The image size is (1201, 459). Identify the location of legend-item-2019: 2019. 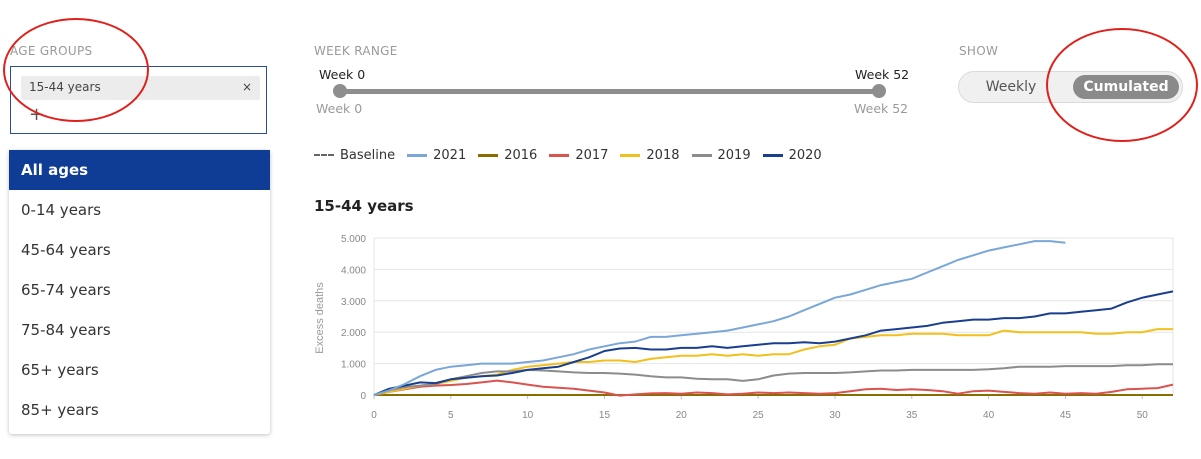
(721, 155).